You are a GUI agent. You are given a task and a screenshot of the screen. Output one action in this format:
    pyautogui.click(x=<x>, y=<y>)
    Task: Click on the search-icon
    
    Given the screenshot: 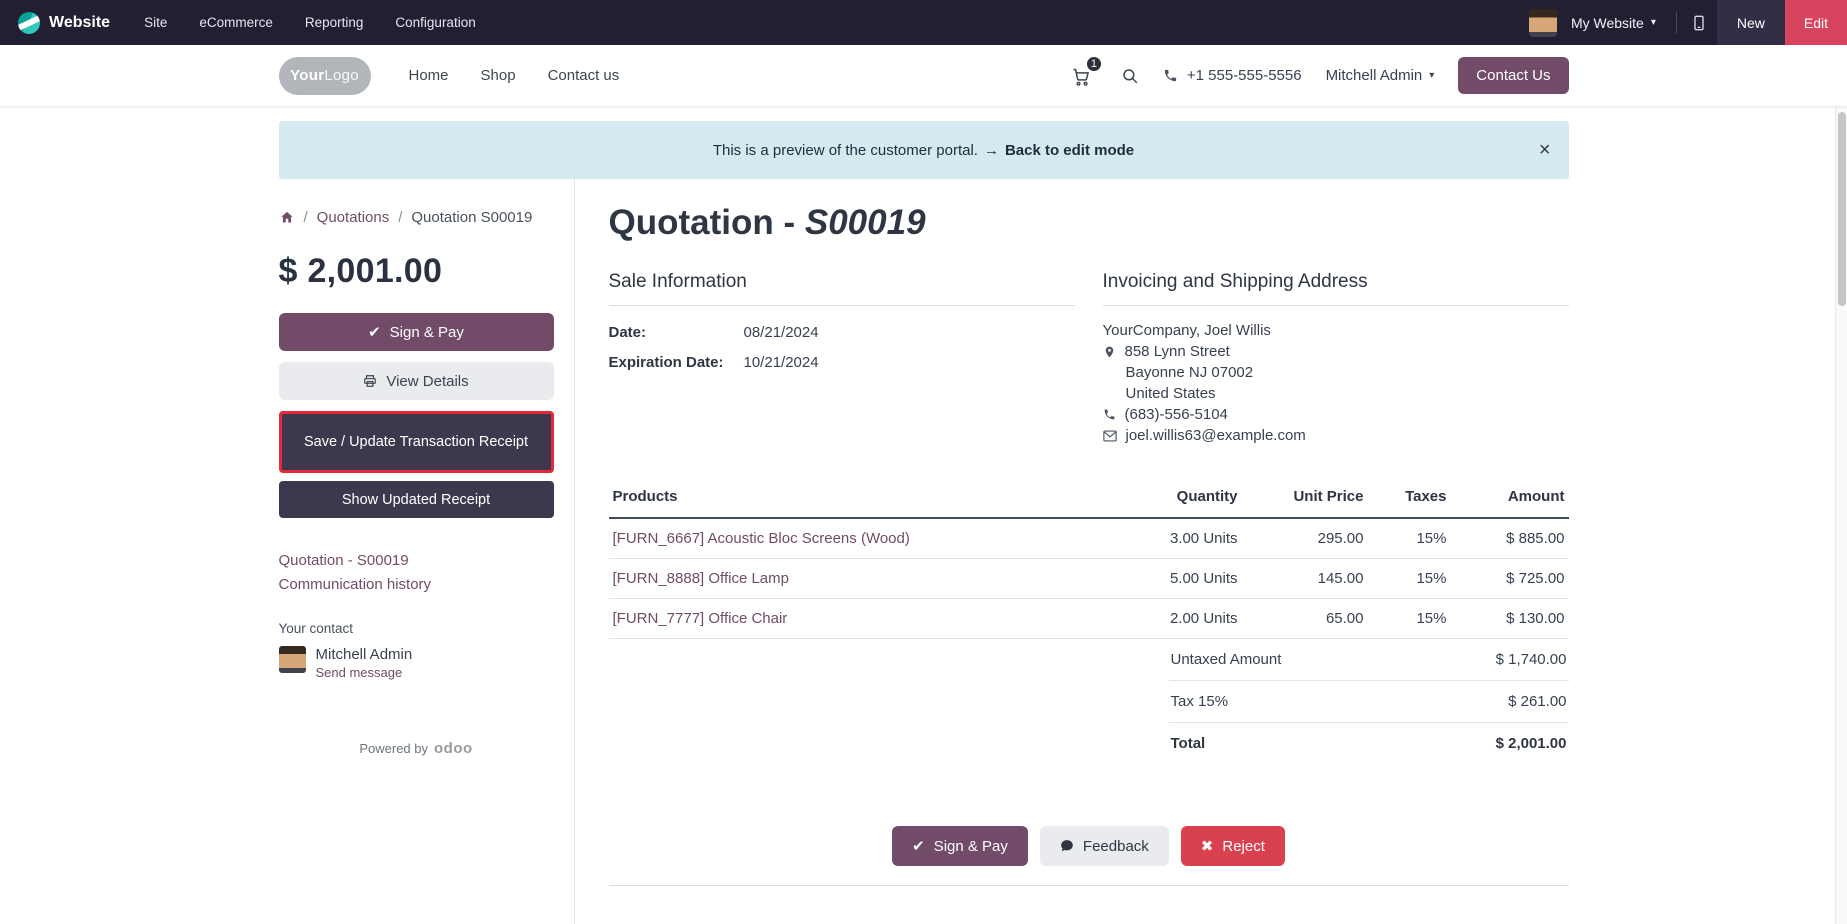 What is the action you would take?
    pyautogui.click(x=1130, y=76)
    